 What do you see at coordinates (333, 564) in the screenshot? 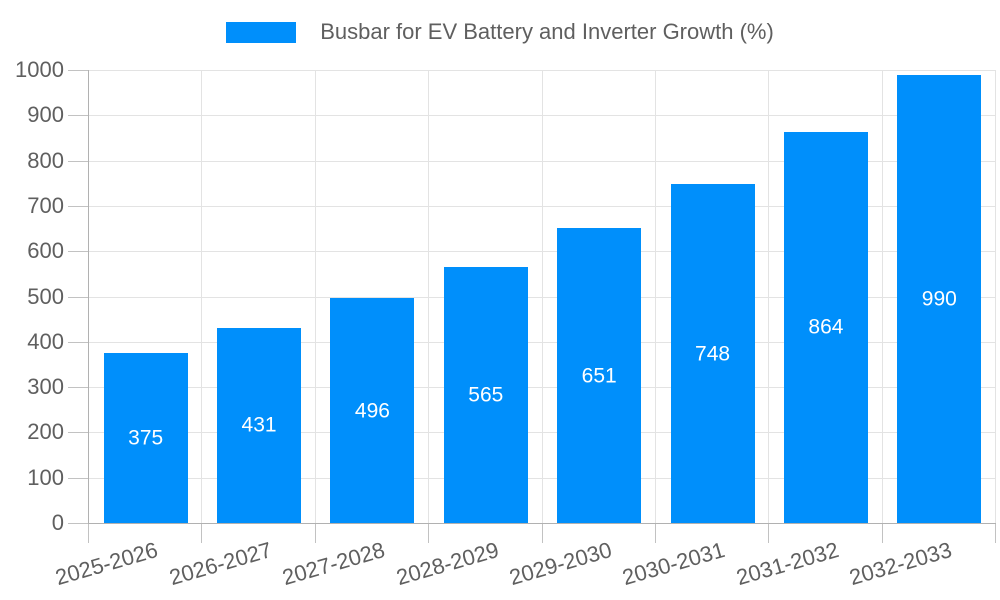
I see `x-axis-label: 2027-2028` at bounding box center [333, 564].